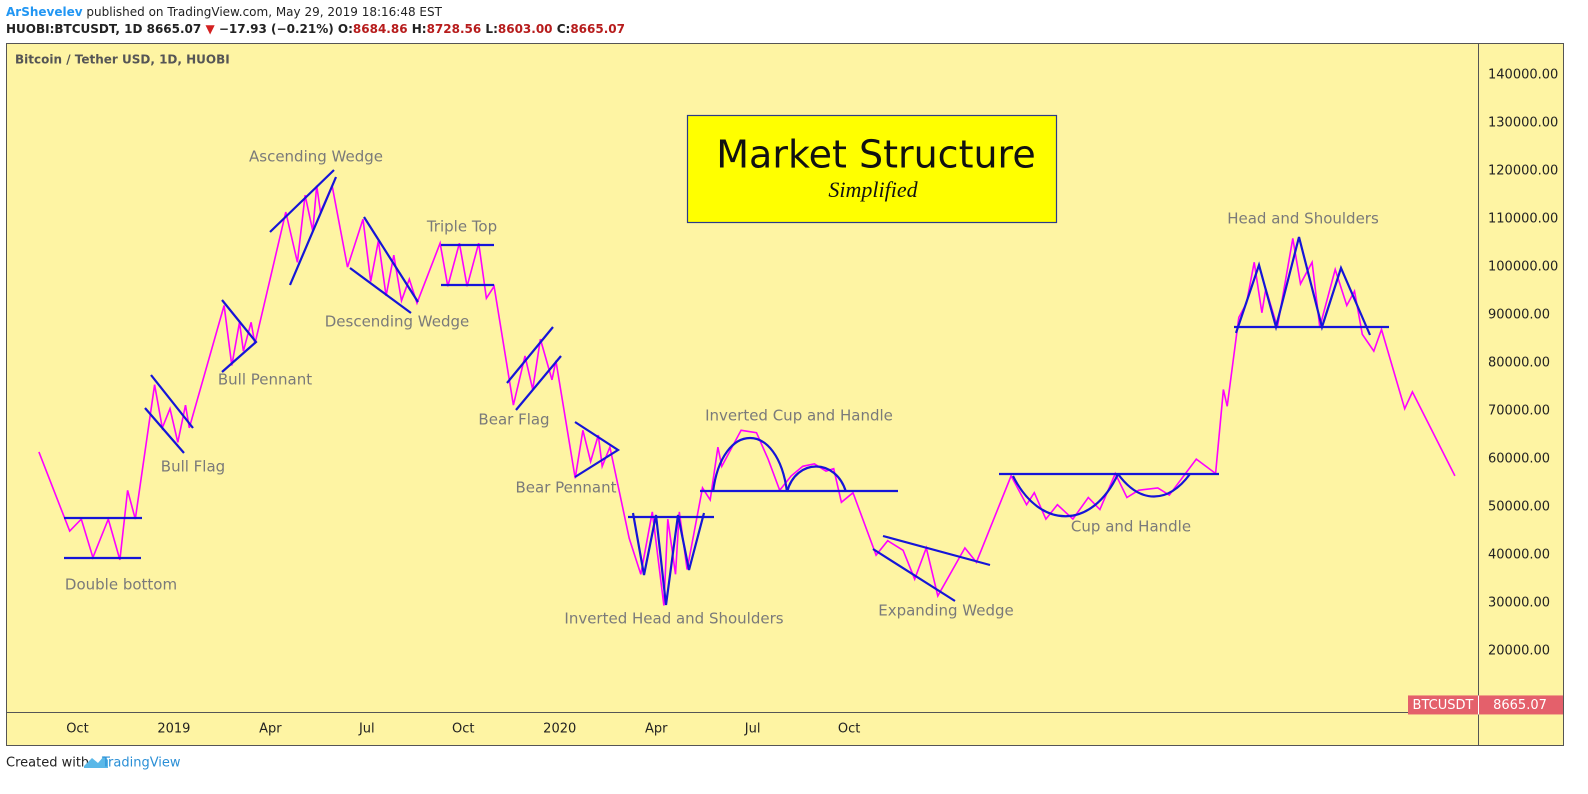 The height and width of the screenshot is (794, 1588). I want to click on open-label: O:, so click(345, 29).